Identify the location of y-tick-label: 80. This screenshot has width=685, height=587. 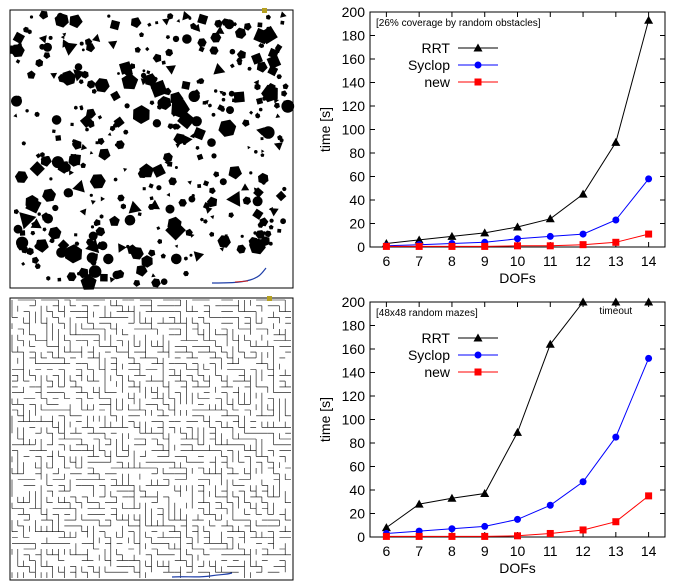
(357, 153).